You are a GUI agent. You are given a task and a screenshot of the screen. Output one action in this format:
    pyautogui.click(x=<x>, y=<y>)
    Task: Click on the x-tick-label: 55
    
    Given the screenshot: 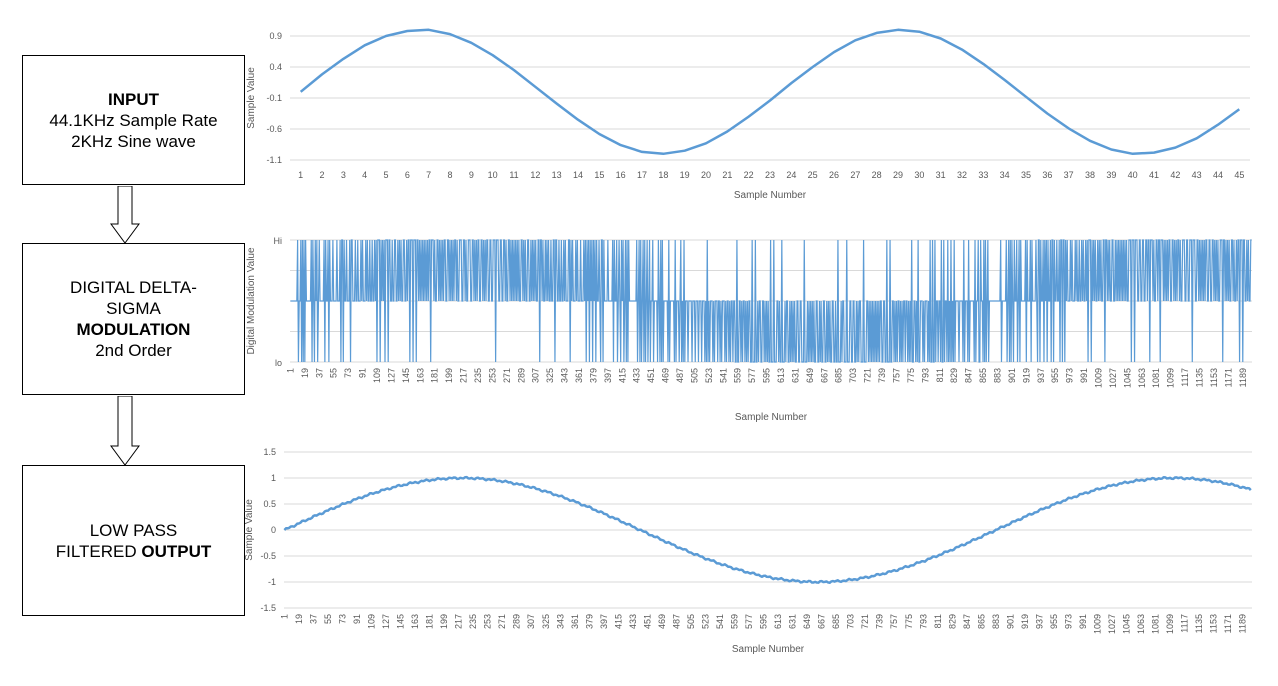 What is the action you would take?
    pyautogui.click(x=328, y=619)
    